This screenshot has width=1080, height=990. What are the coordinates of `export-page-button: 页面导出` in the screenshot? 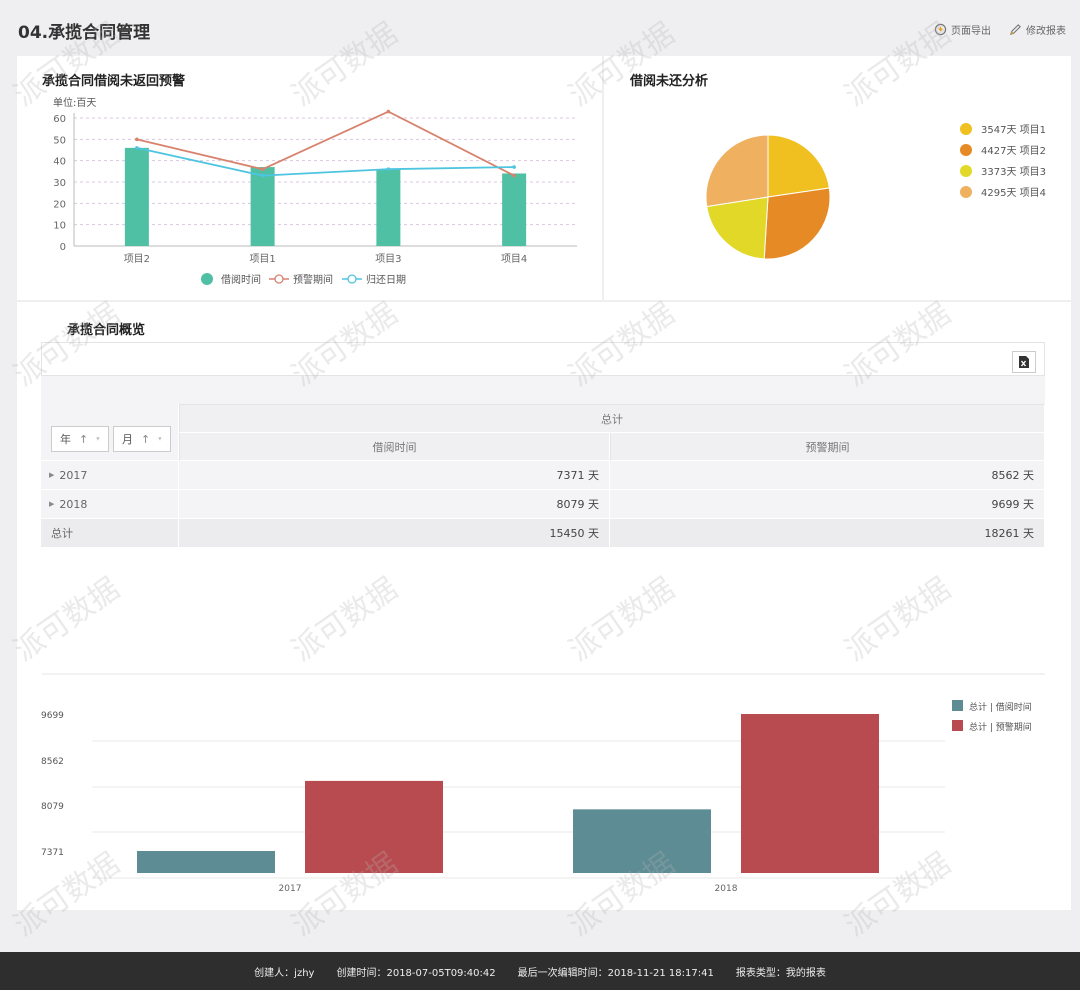 It's located at (962, 29).